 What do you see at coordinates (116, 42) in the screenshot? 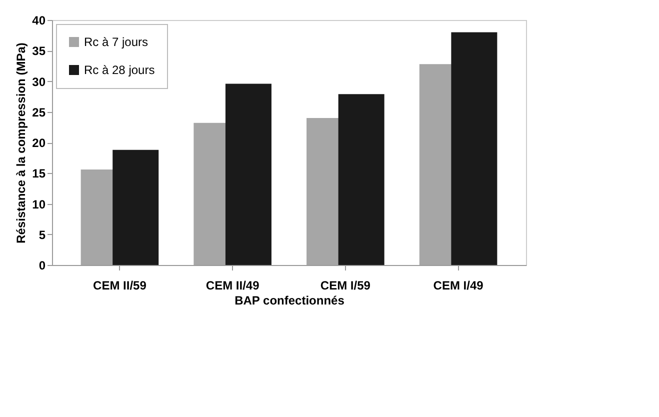
I see `legend-label: Rc à 7 jours` at bounding box center [116, 42].